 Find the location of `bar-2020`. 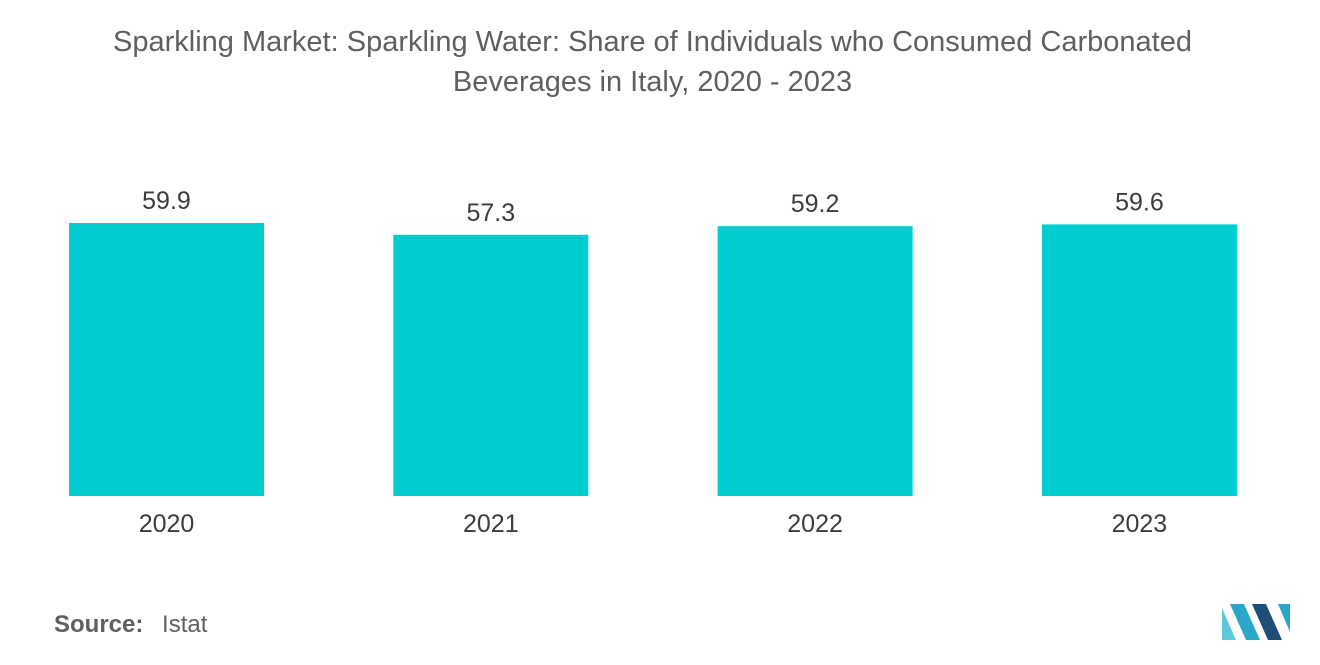

bar-2020 is located at coordinates (166, 359).